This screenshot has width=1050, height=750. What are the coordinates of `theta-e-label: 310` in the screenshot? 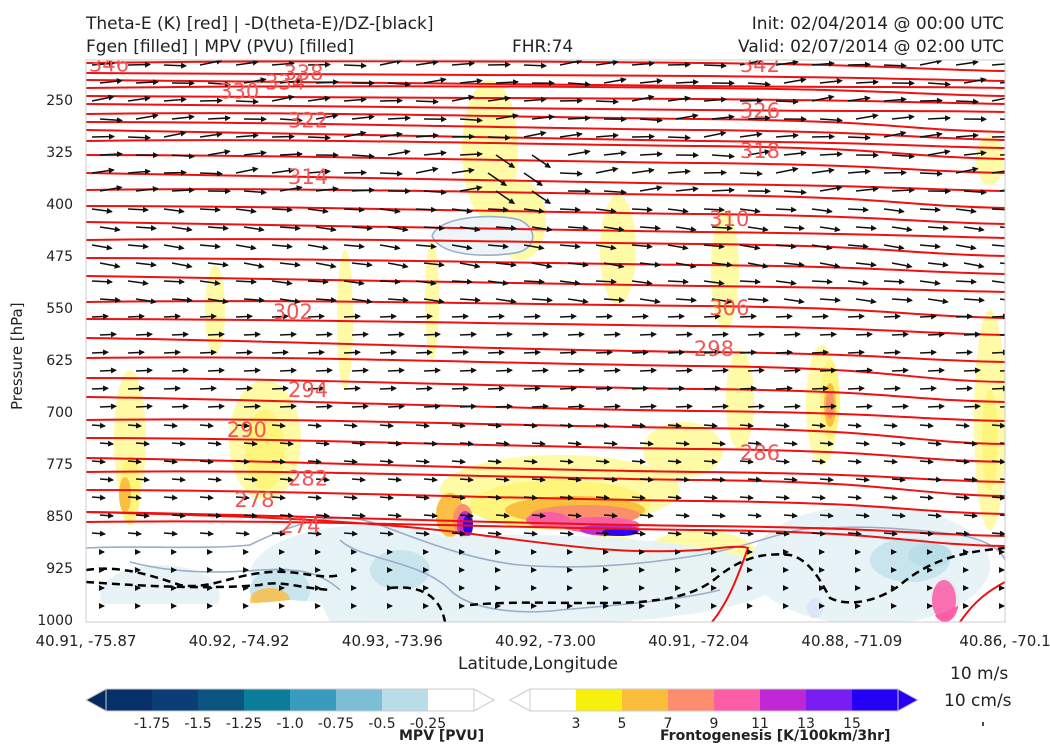 It's located at (729, 219).